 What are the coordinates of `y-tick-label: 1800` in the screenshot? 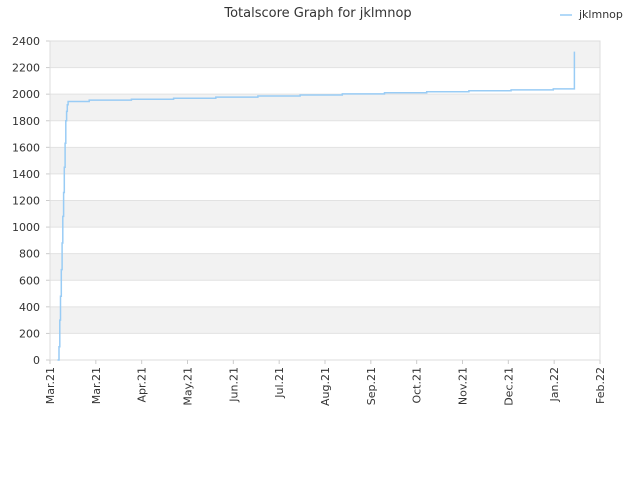 It's located at (26, 121).